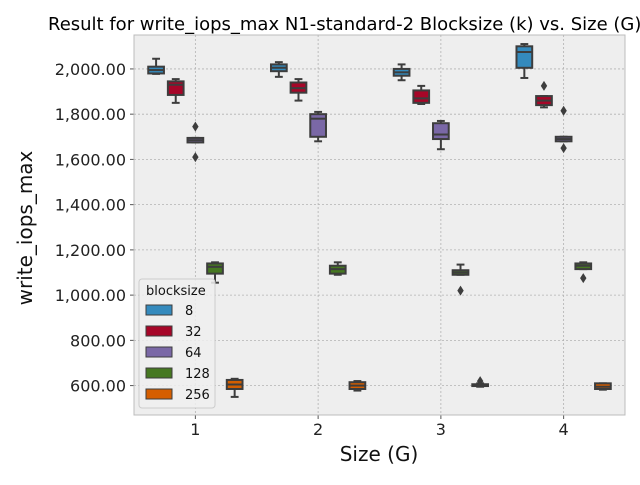 The image size is (640, 485). I want to click on x-tick-label: 3, so click(441, 429).